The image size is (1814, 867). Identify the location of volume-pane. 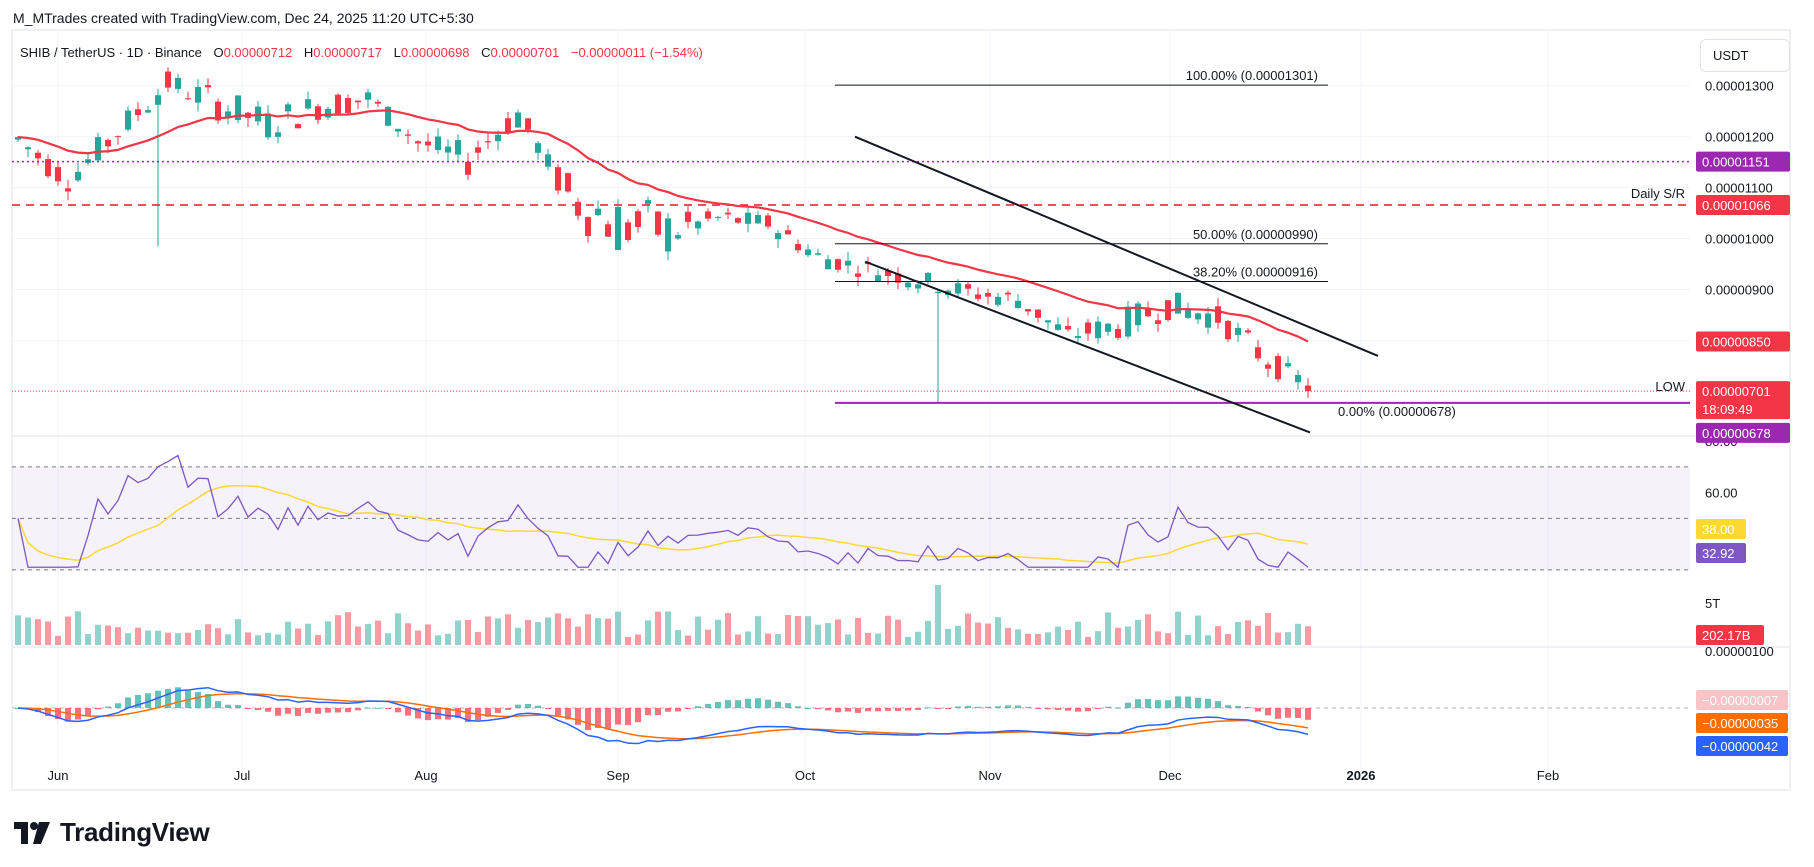
(663, 615).